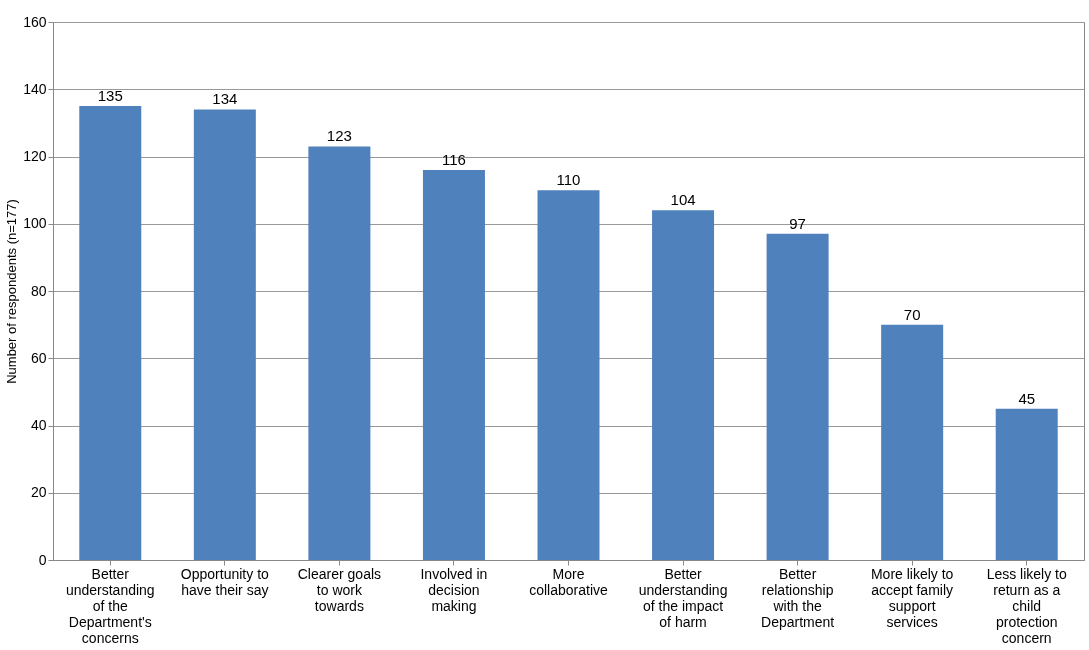 The width and height of the screenshot is (1089, 650). What do you see at coordinates (339, 589) in the screenshot?
I see `x-tick-label: Clearer goals to work towards` at bounding box center [339, 589].